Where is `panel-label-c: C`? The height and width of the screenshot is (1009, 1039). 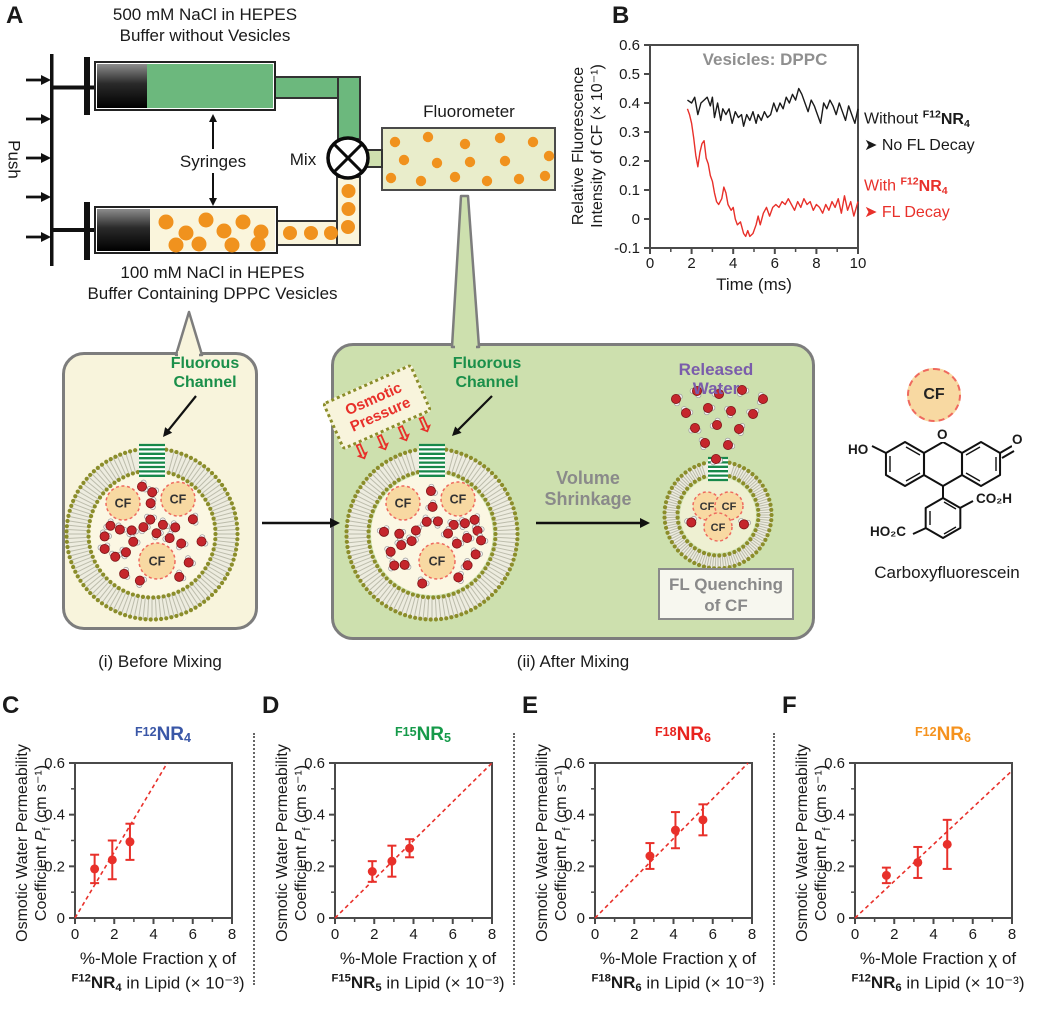 panel-label-c: C is located at coordinates (11, 705).